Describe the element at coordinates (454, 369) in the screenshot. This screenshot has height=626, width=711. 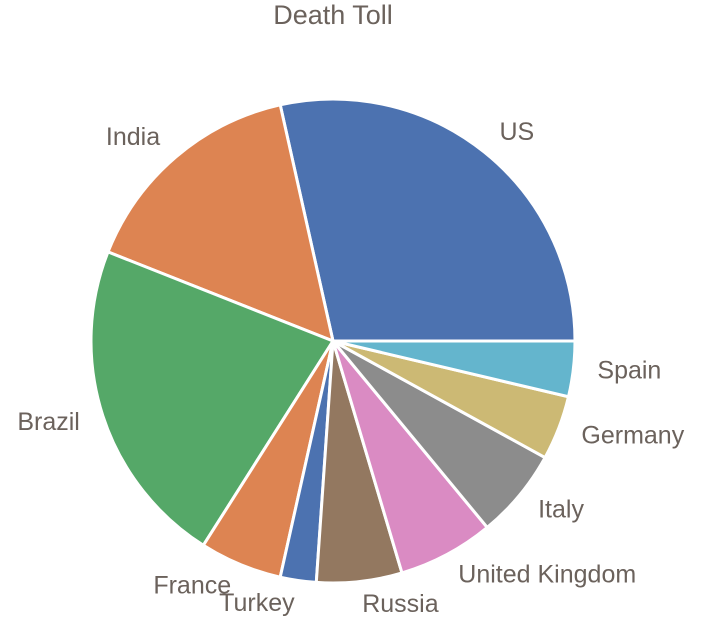
I see `pie-slice-spain` at that location.